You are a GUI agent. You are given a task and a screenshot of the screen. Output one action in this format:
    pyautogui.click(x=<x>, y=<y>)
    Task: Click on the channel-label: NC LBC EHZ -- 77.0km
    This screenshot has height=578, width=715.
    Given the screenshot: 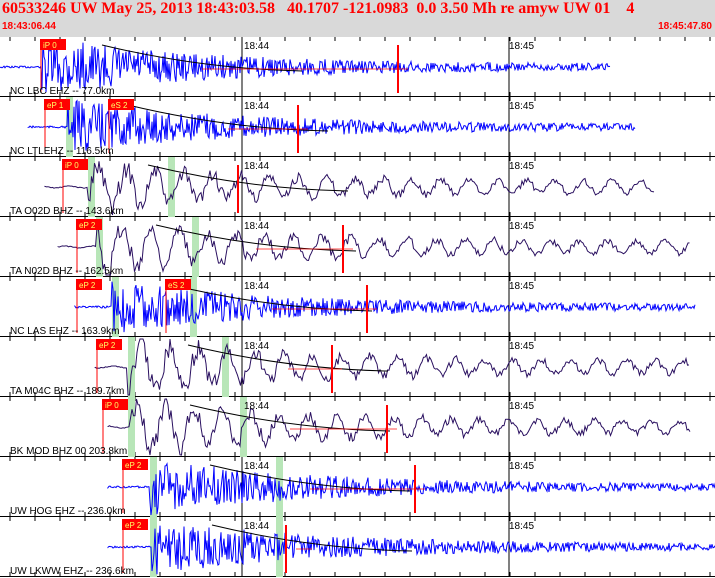 What is the action you would take?
    pyautogui.click(x=62, y=91)
    